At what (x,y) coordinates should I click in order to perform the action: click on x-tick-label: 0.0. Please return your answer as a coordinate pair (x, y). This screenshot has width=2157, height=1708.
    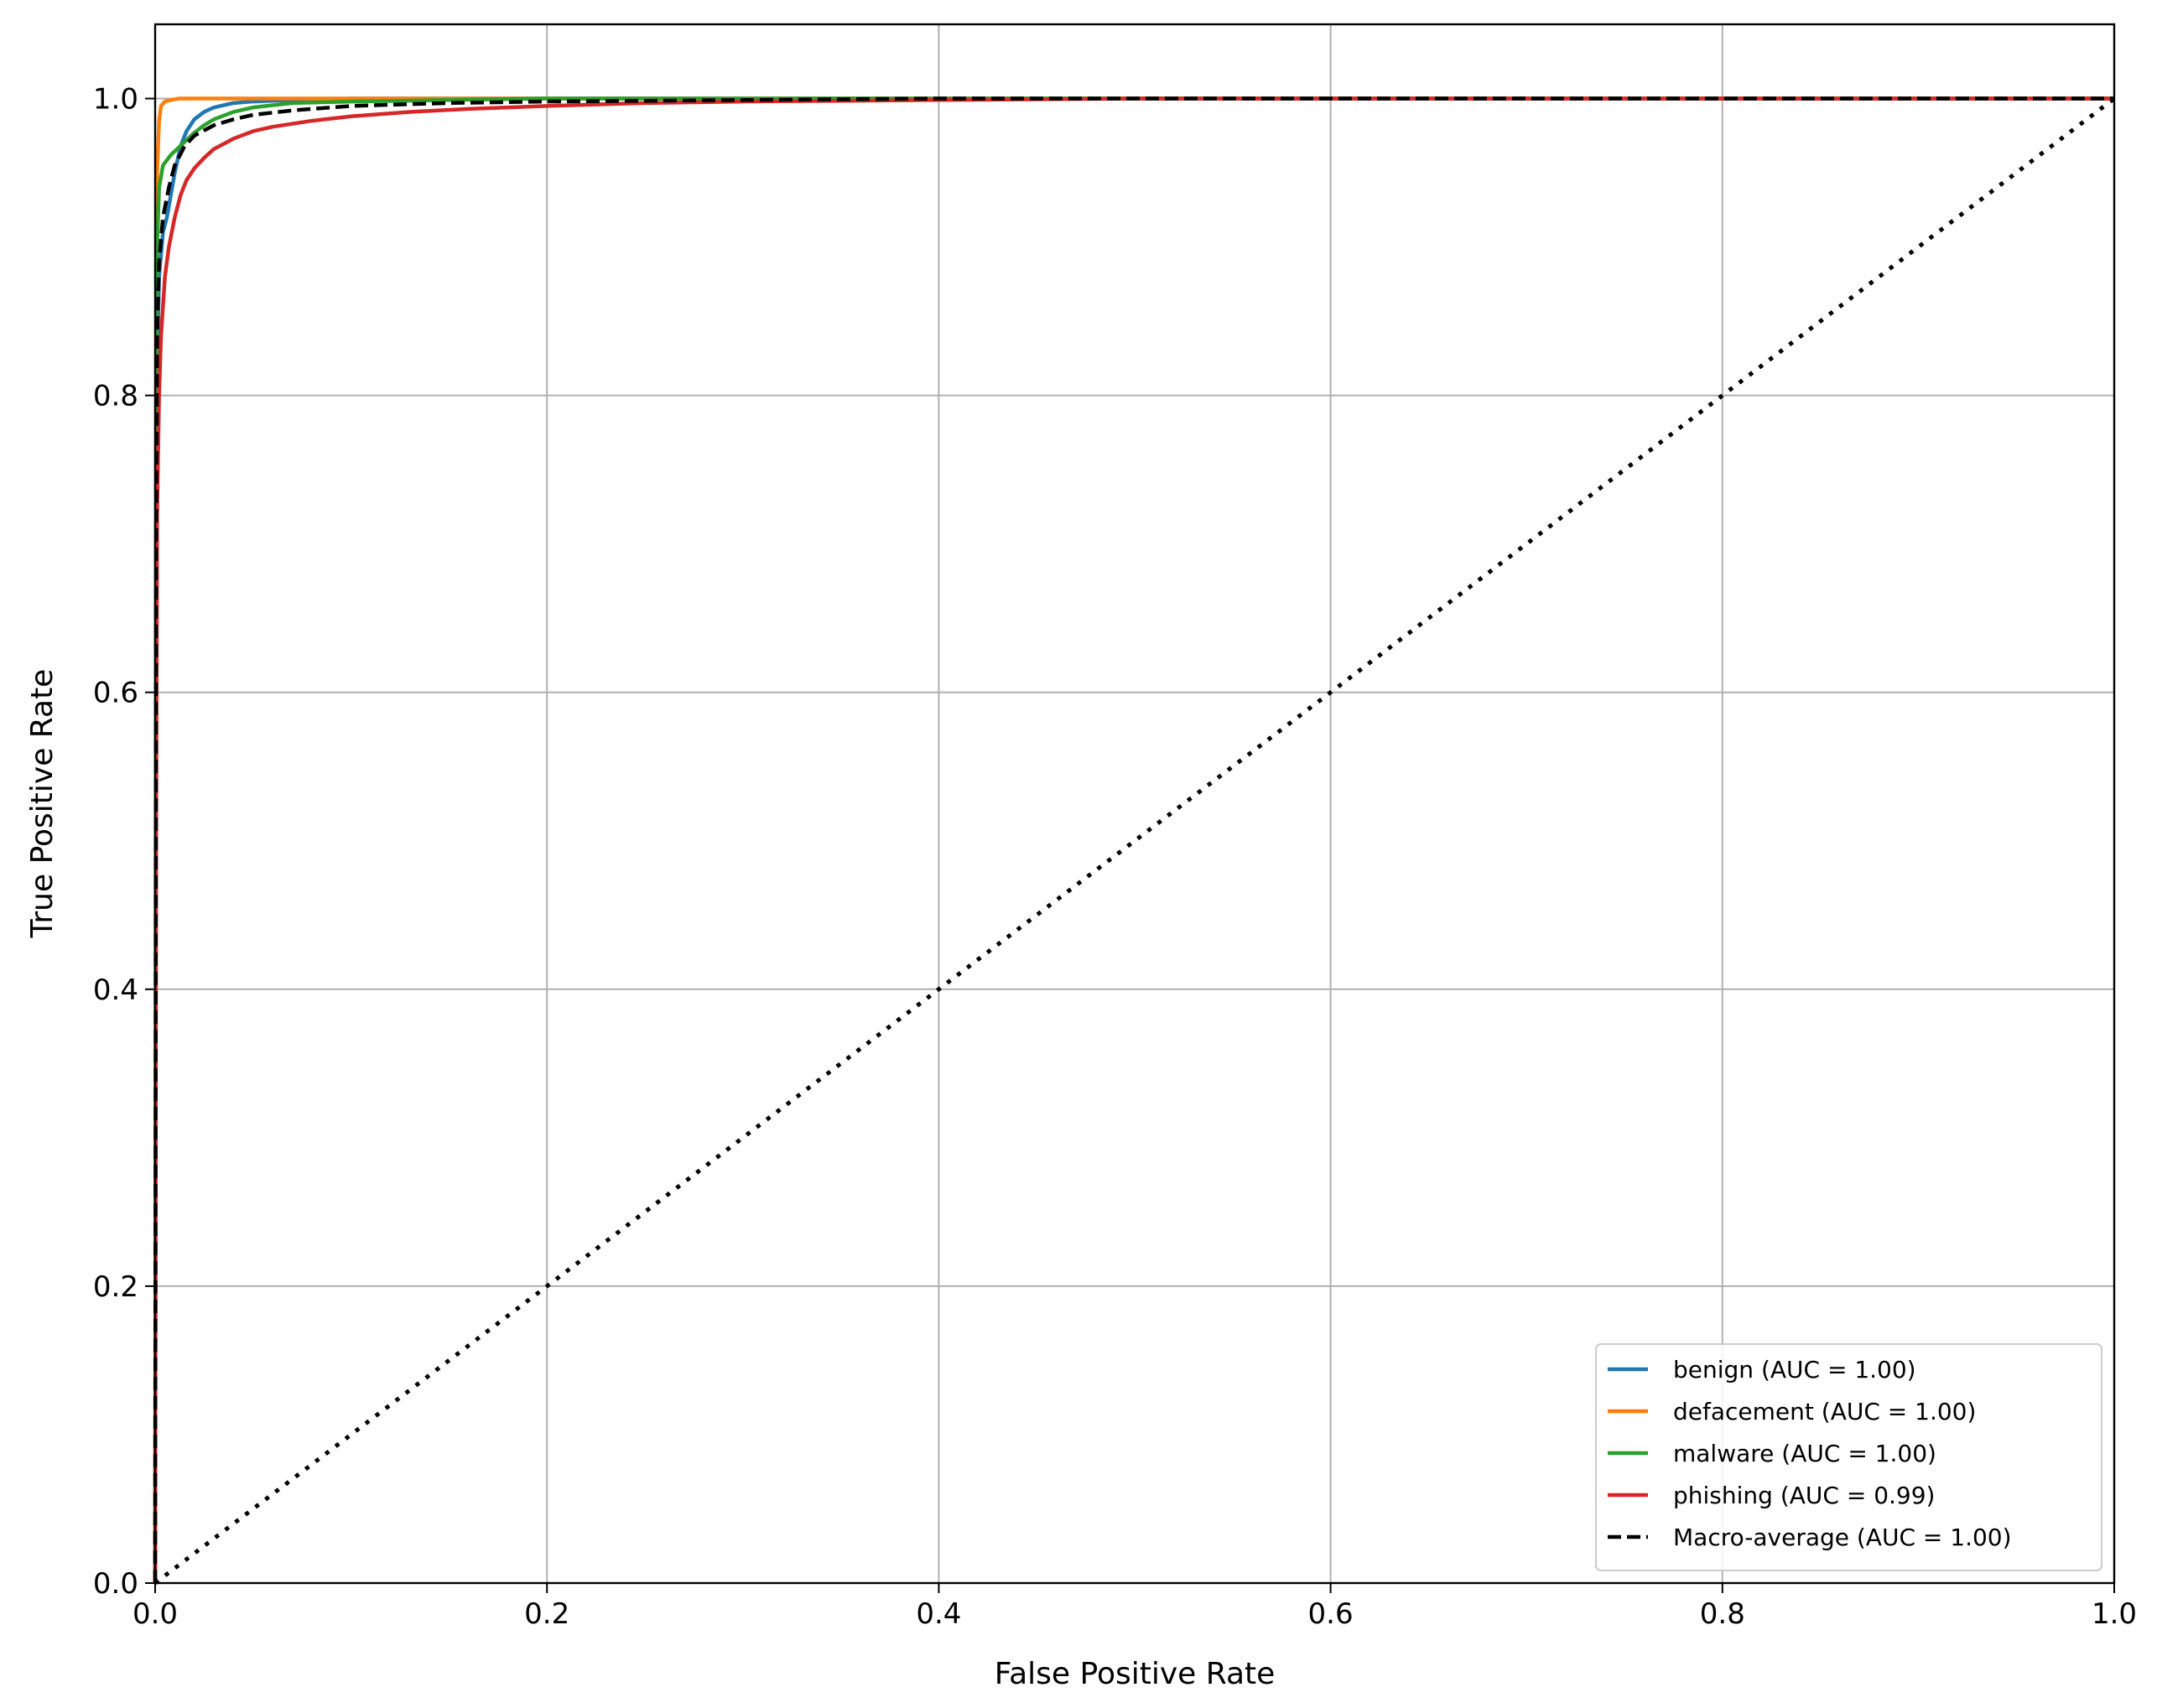
    Looking at the image, I should click on (155, 1614).